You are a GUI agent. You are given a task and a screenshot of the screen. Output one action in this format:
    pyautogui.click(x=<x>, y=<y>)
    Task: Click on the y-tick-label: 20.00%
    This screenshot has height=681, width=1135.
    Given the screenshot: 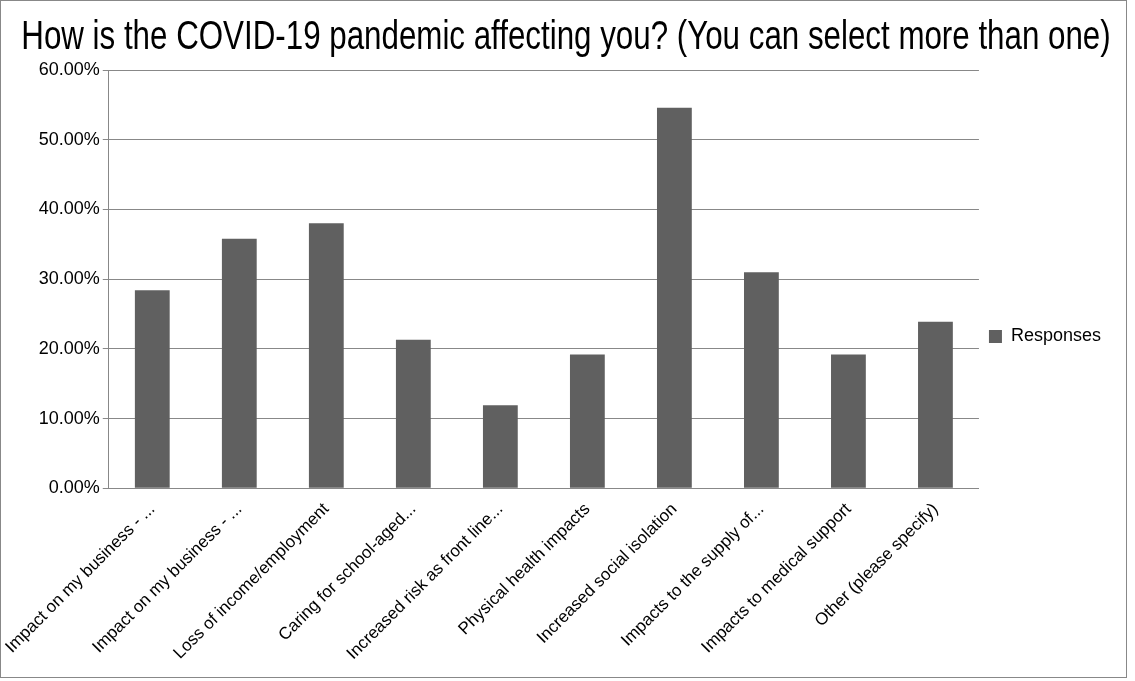 What is the action you would take?
    pyautogui.click(x=69, y=347)
    